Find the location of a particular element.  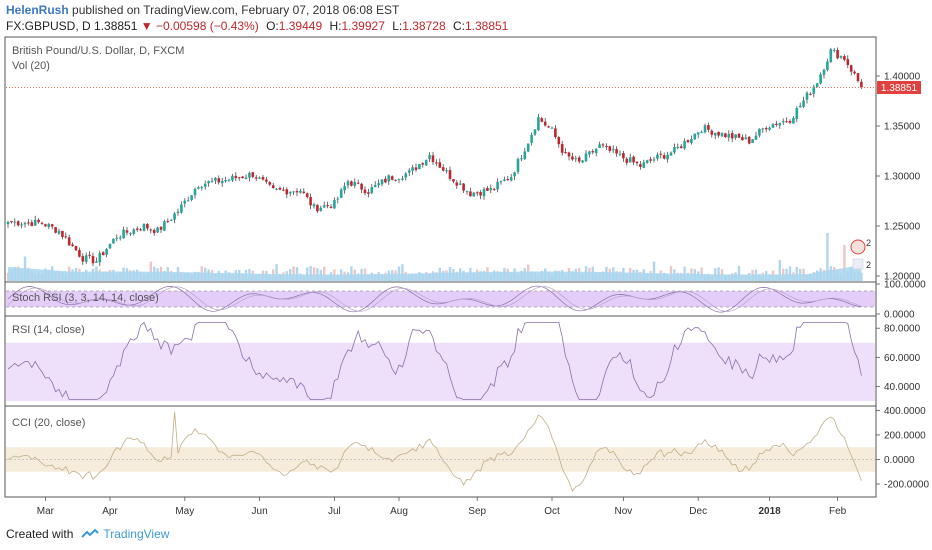

price-change: ▼ −0.00598 (−0.43%) is located at coordinates (199, 26).